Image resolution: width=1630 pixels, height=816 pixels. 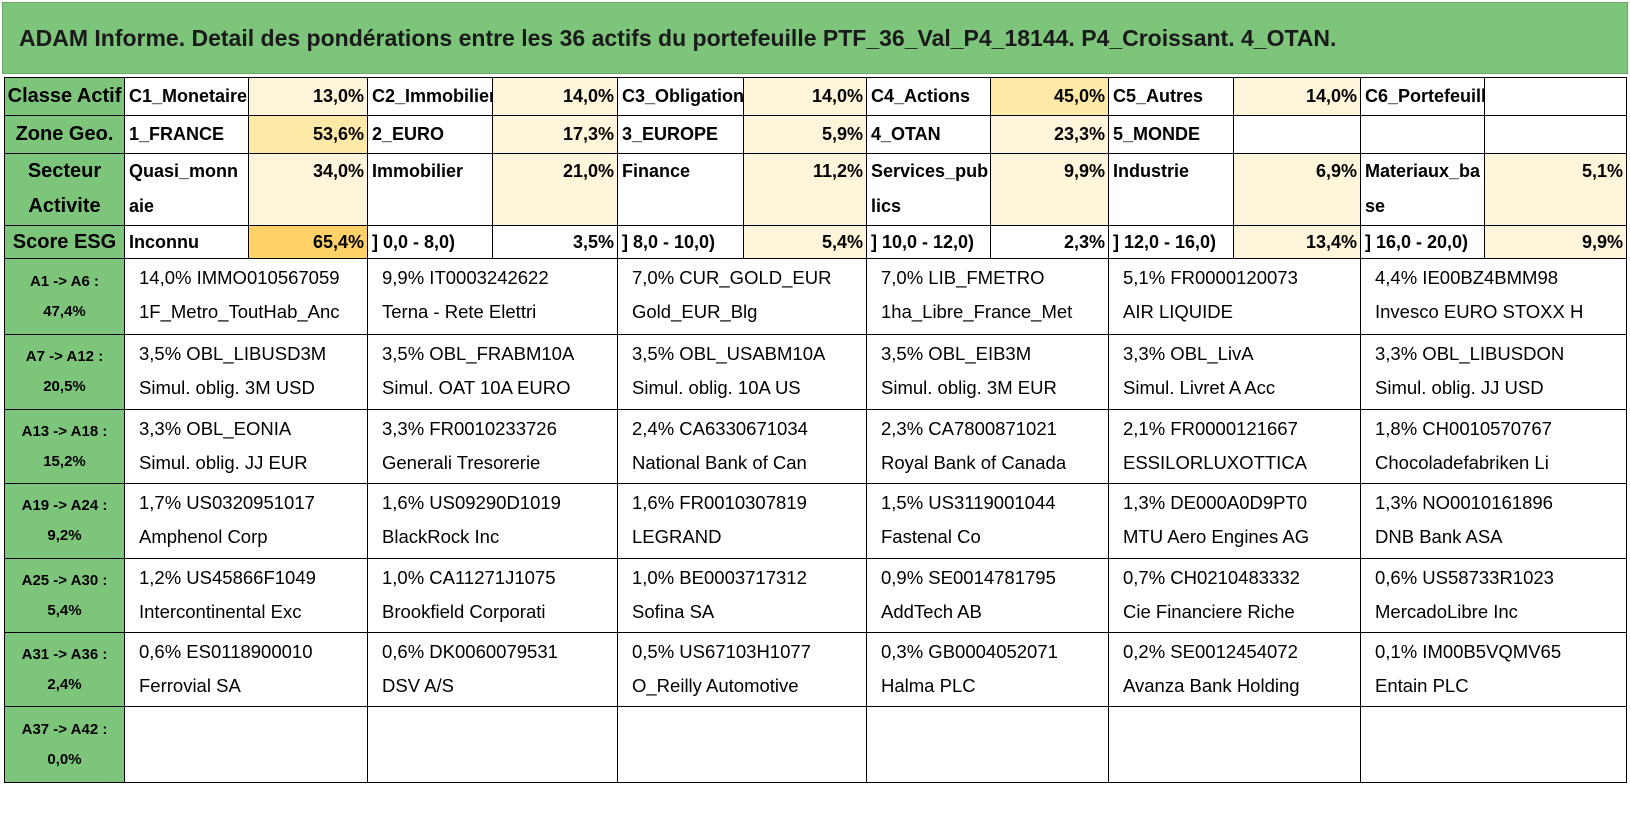 What do you see at coordinates (1210, 277) in the screenshot?
I see `asset-weight-code: 5,1% FR0000120073` at bounding box center [1210, 277].